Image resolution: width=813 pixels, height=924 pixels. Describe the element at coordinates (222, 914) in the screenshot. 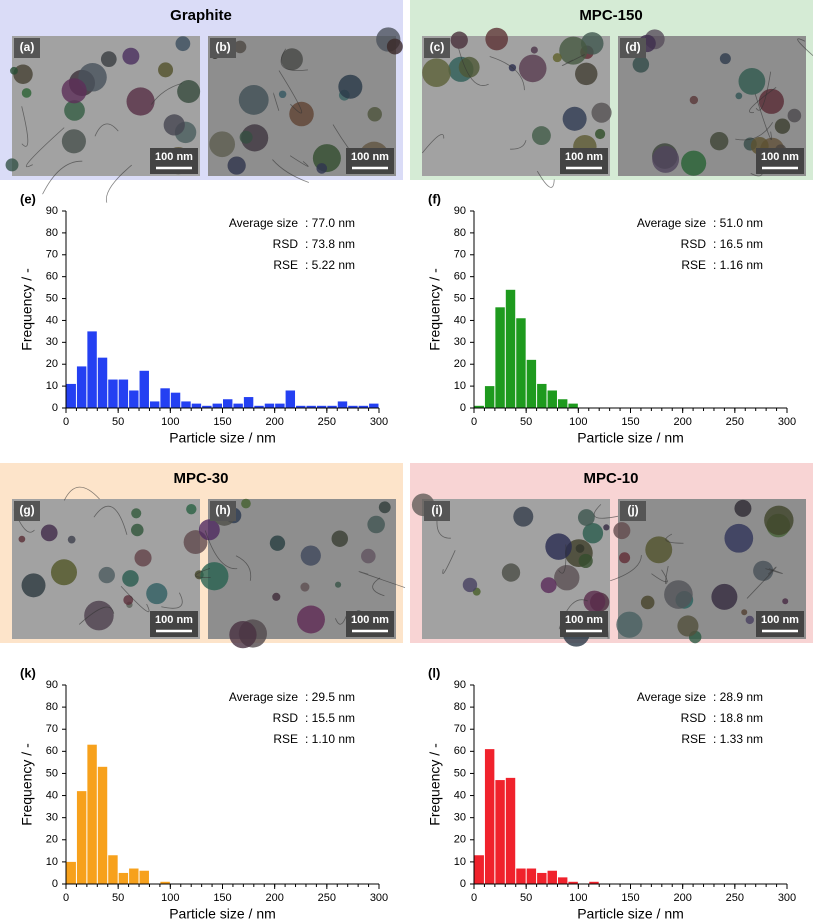

I see `x-axis-title: Particle size / nm` at that location.